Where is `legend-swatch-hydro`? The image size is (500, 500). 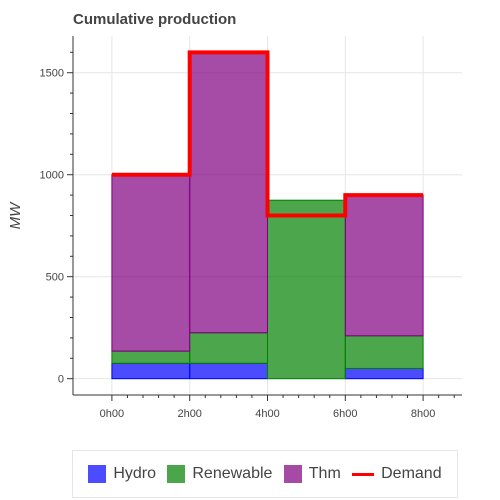
legend-swatch-hydro is located at coordinates (97, 474).